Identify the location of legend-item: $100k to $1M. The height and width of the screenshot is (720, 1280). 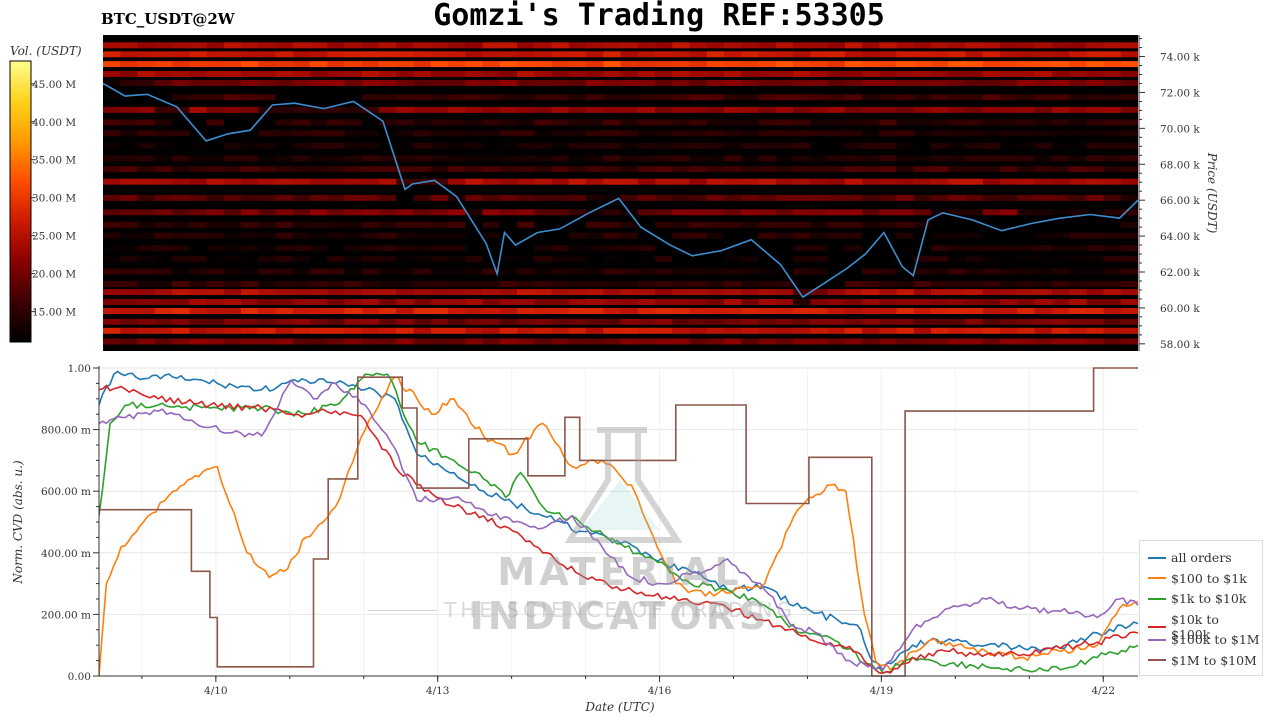
(1204, 639).